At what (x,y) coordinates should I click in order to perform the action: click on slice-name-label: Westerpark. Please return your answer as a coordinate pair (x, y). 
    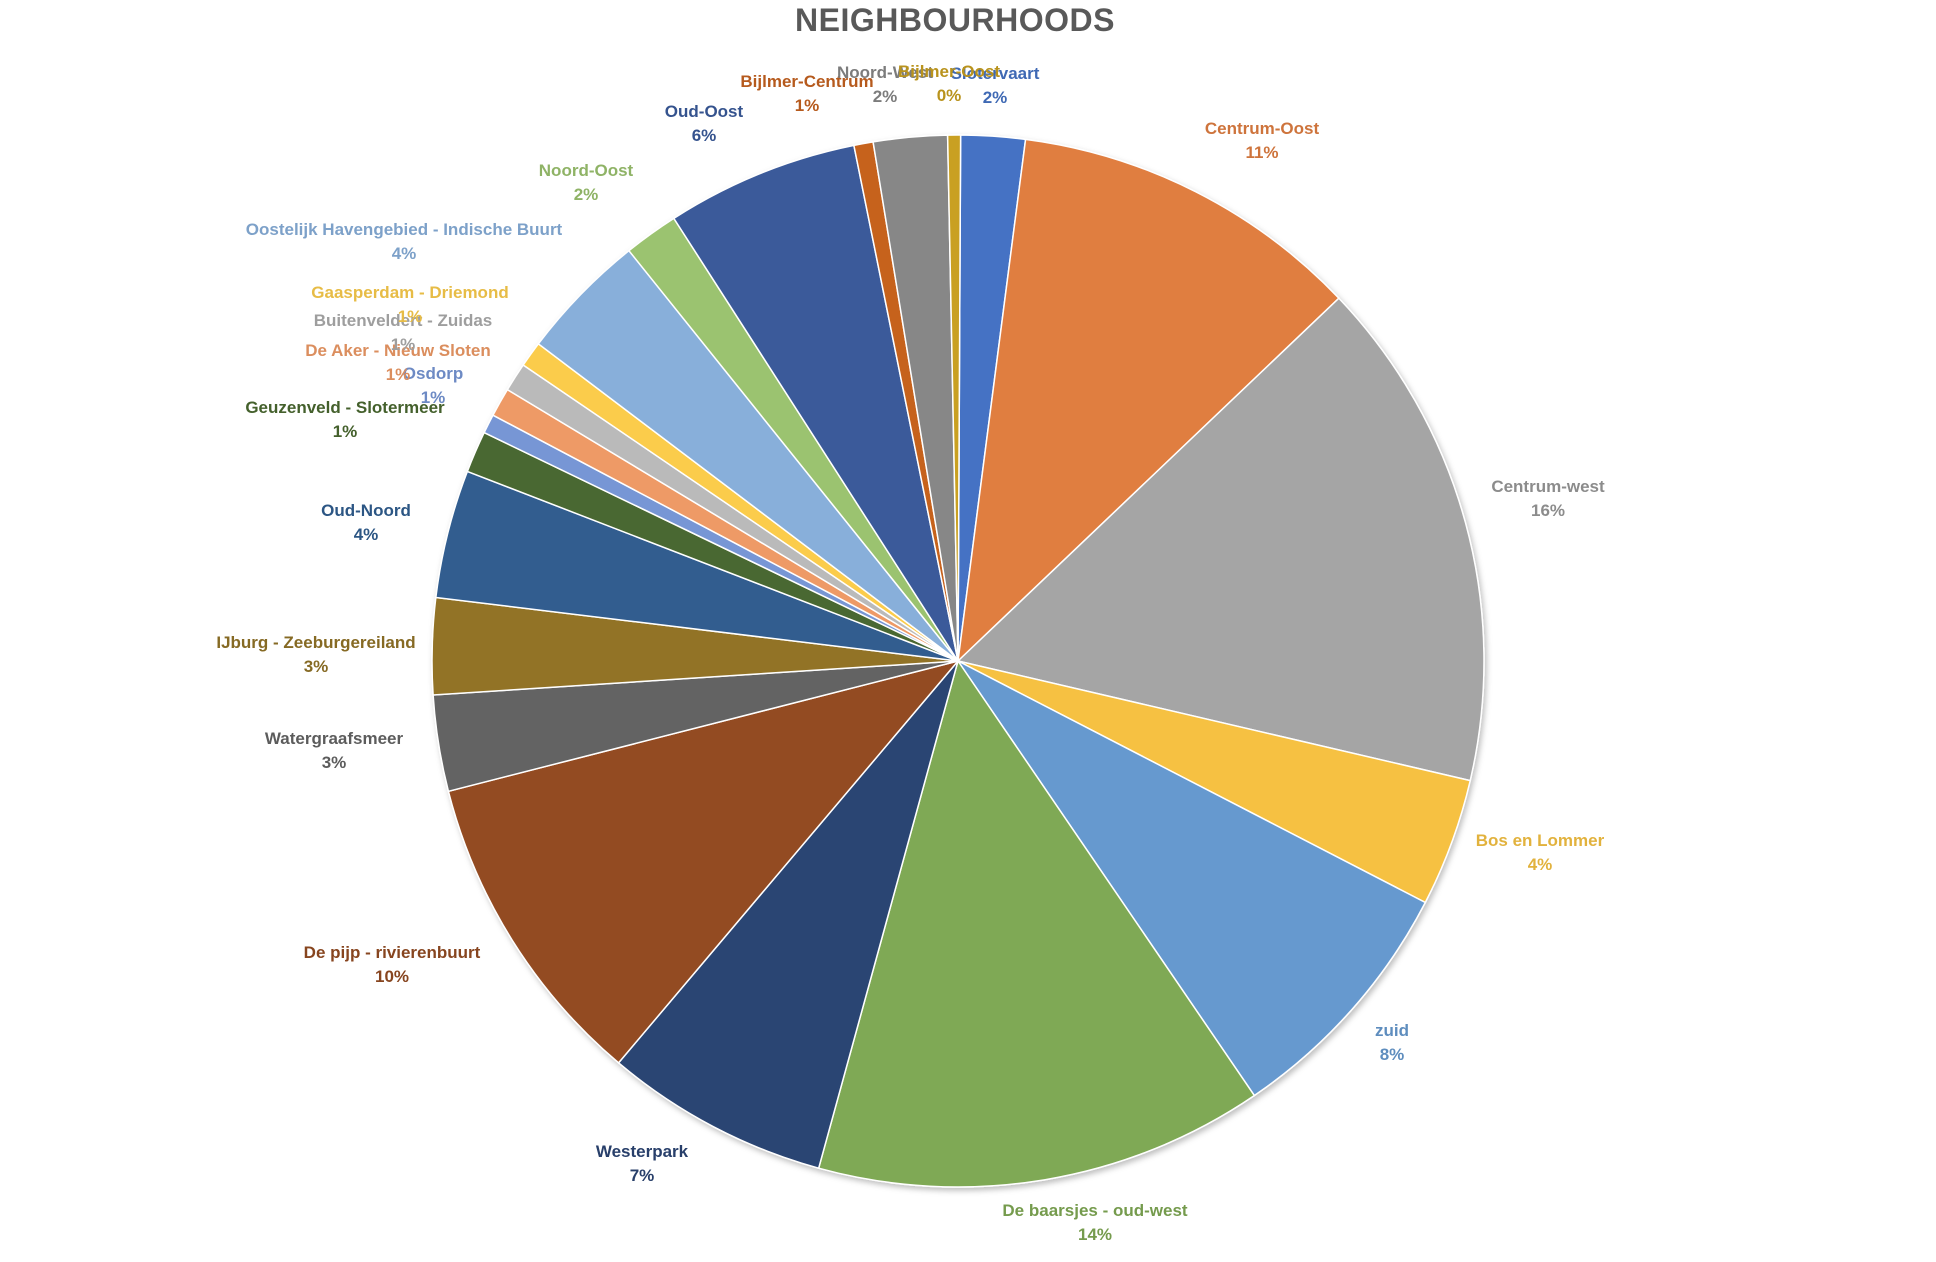
    Looking at the image, I should click on (642, 1151).